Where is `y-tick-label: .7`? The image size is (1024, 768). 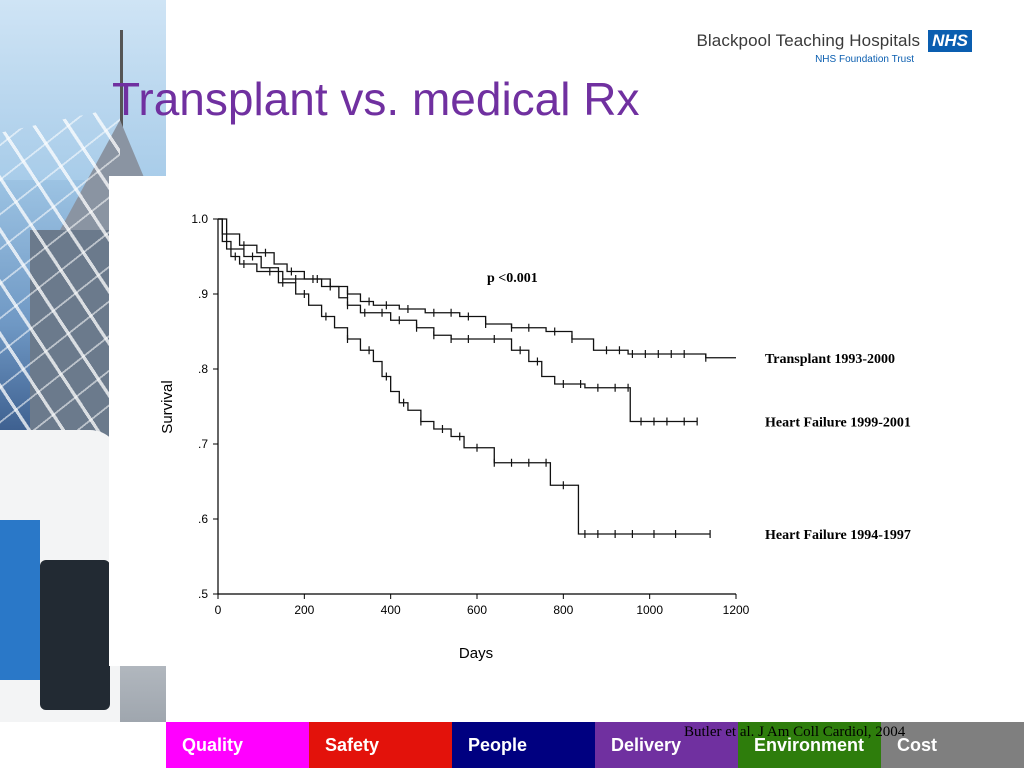
y-tick-label: .7 is located at coordinates (203, 444).